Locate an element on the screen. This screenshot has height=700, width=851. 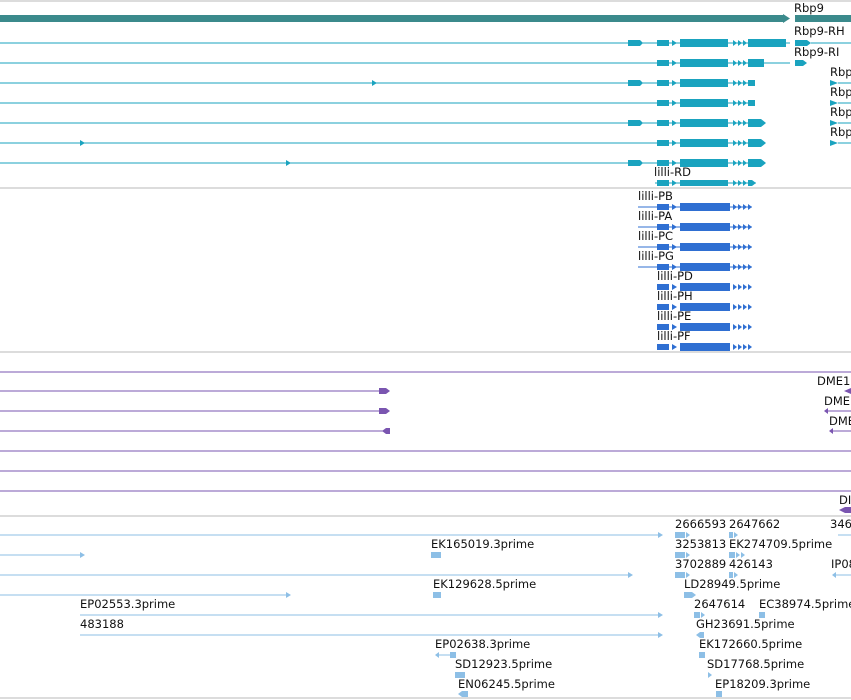
est-label: EK172660.5prime is located at coordinates (750, 644).